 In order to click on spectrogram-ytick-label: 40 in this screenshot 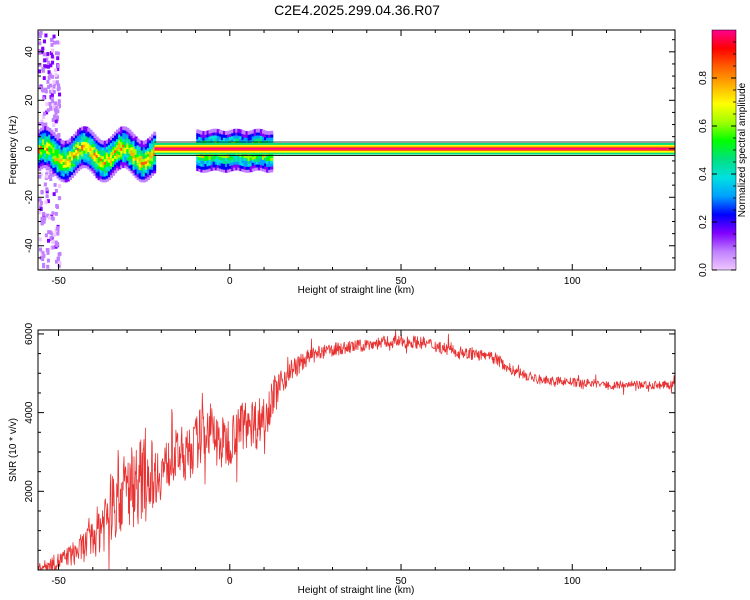, I will do `click(29, 52)`.